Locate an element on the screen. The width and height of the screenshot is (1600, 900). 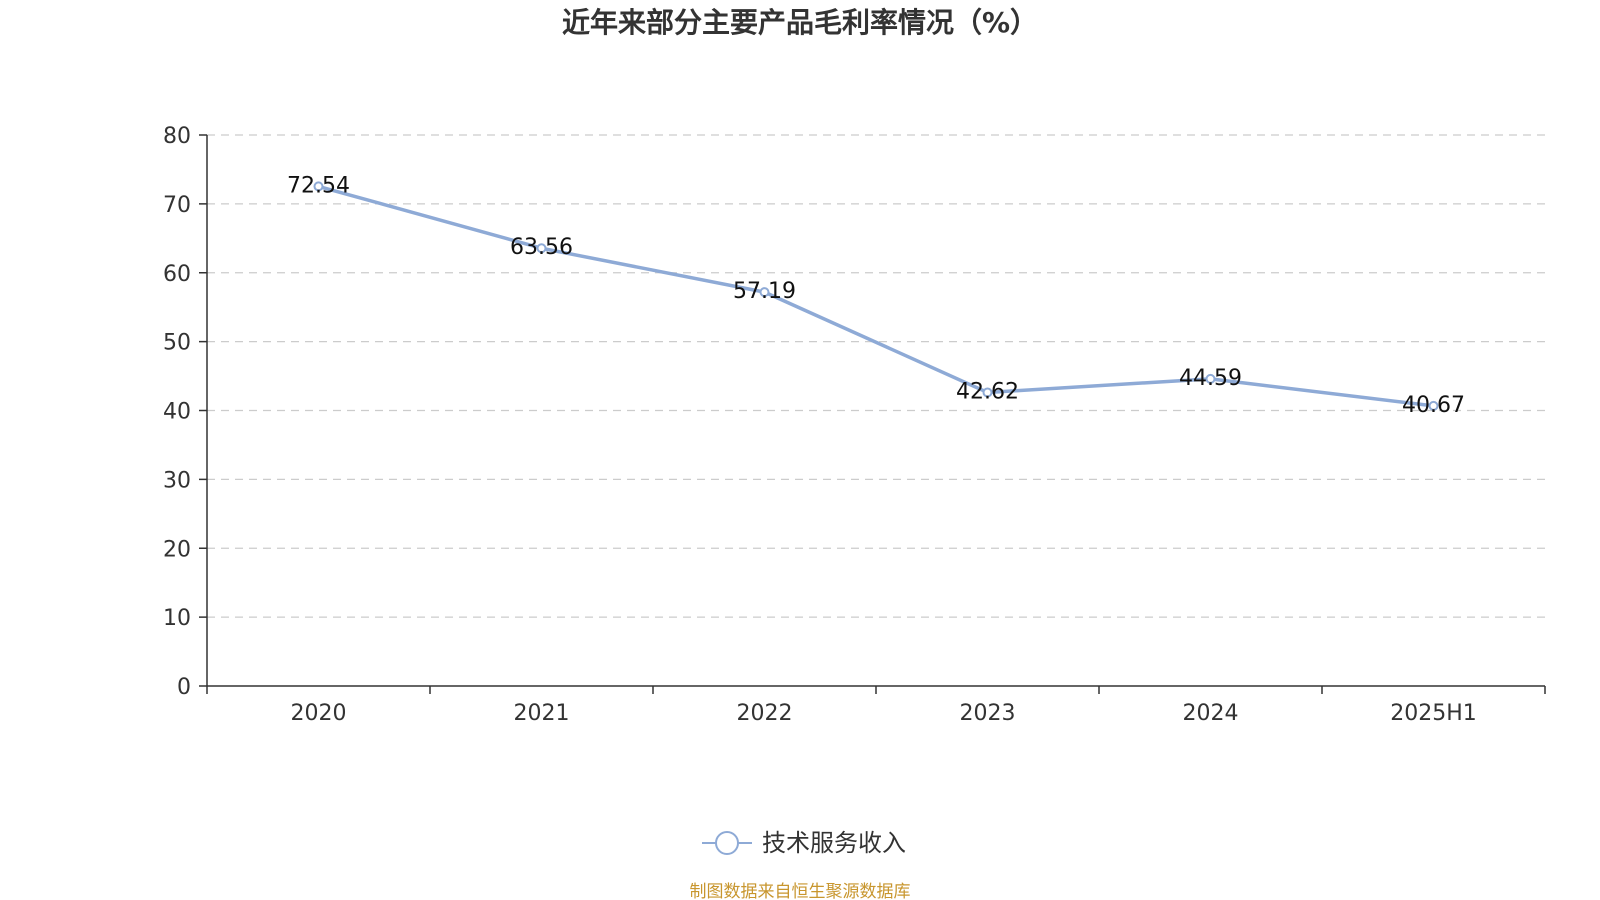
y-tick-label: 80 is located at coordinates (177, 136).